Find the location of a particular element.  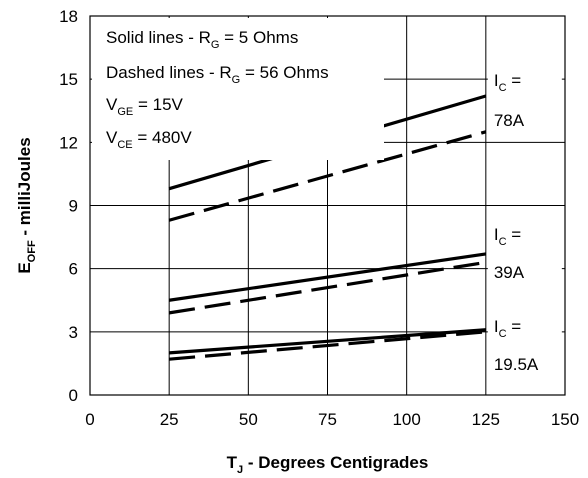

y-tick-label: 9 is located at coordinates (73, 206).